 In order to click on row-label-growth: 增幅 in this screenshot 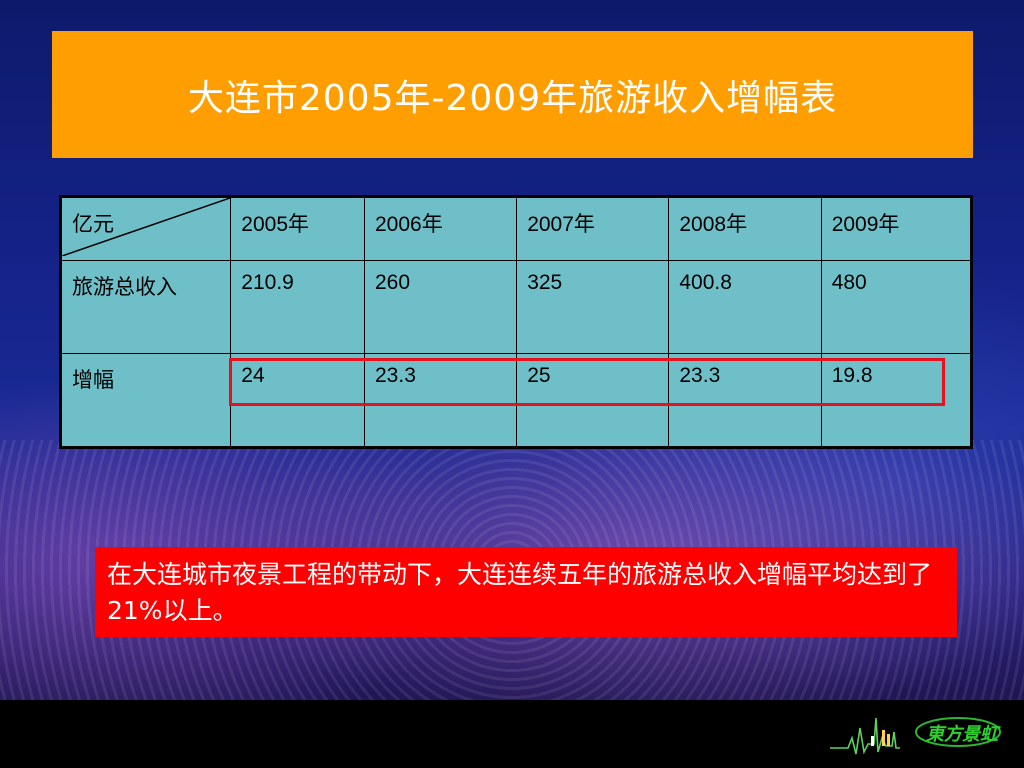, I will do `click(145, 400)`.